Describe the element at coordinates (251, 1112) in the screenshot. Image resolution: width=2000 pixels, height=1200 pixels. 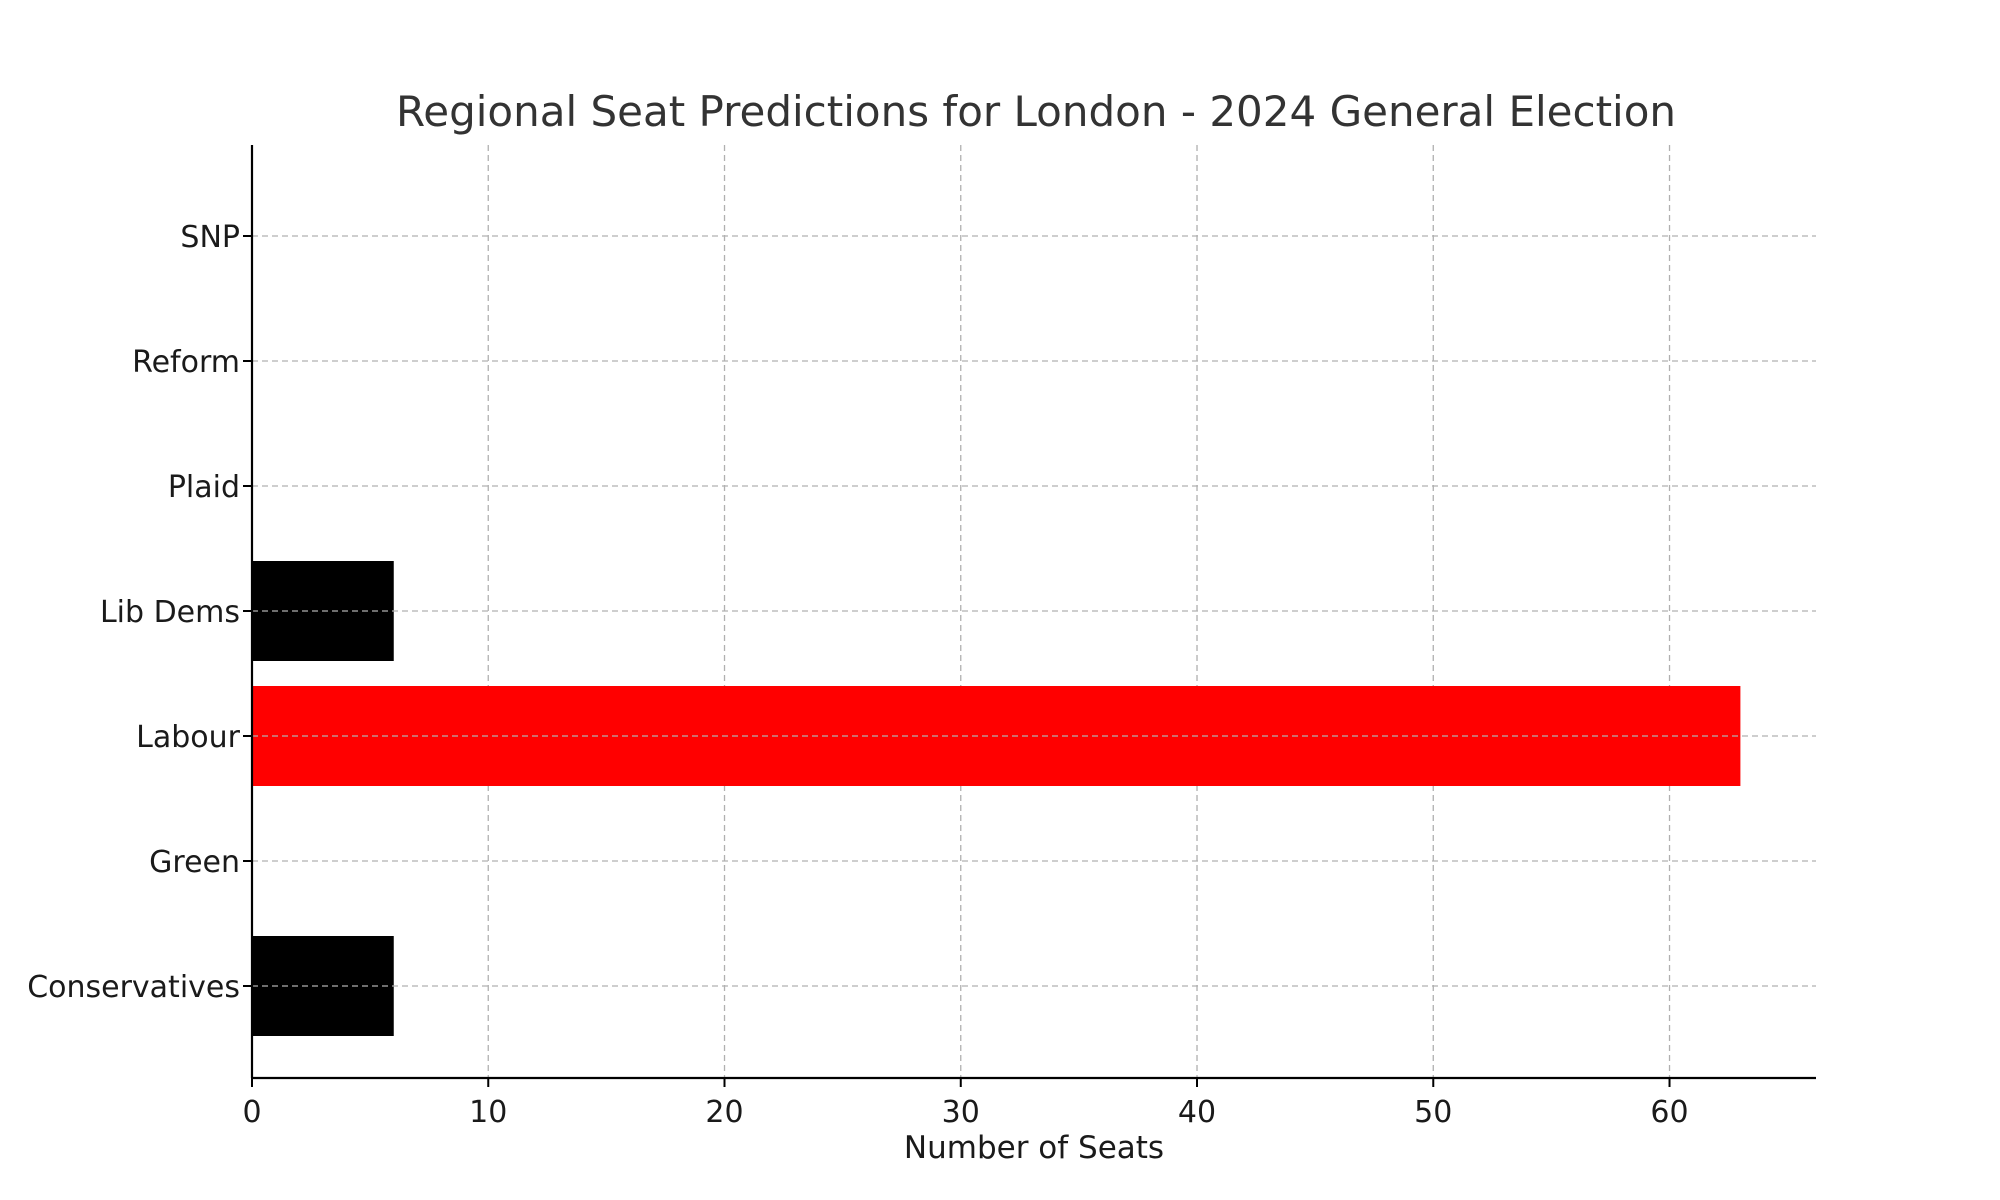
I see `x-tick-label: 0` at that location.